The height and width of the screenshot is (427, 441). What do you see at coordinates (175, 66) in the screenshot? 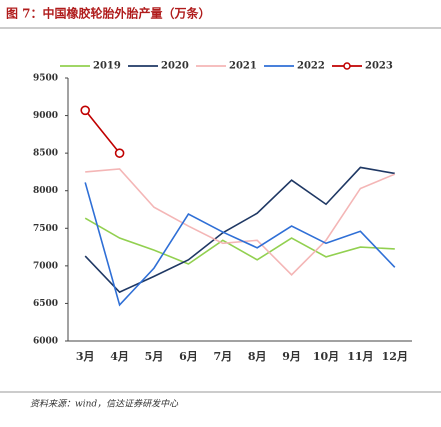
I see `legend-label: 2020` at bounding box center [175, 66].